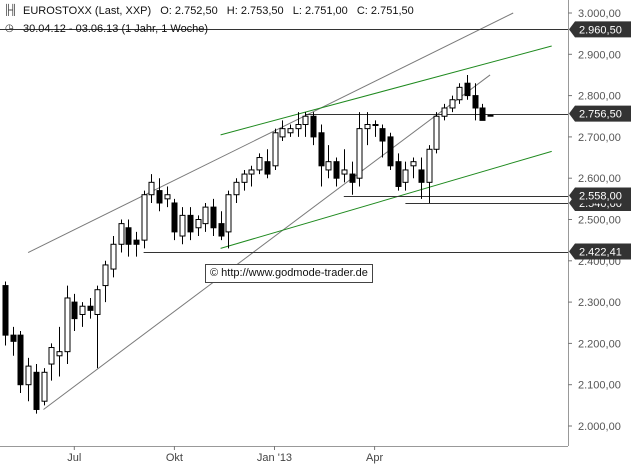 Image resolution: width=632 pixels, height=467 pixels. I want to click on high-value: H: 2.753,50, so click(255, 11).